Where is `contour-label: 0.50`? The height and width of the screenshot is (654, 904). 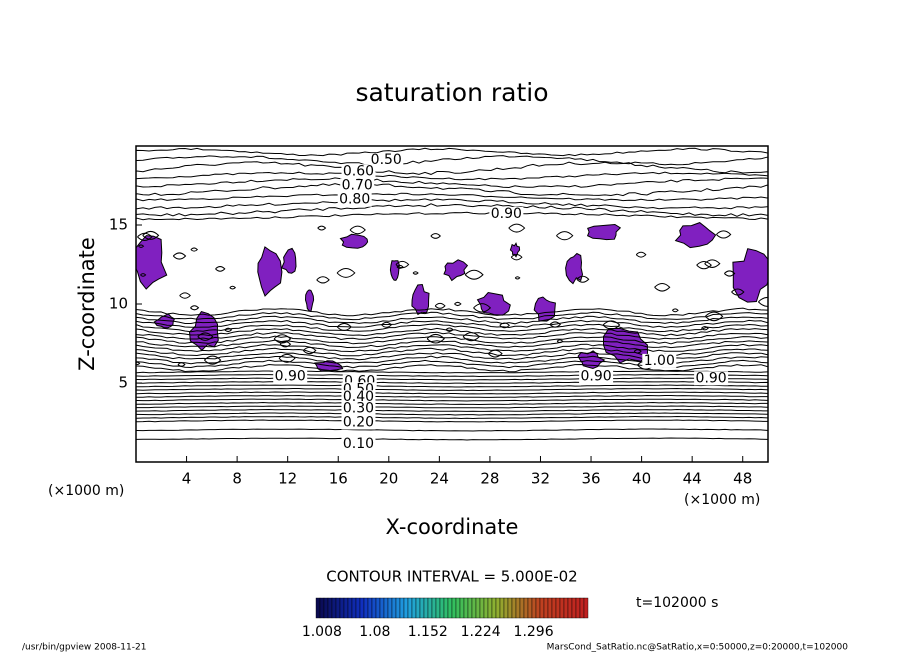 contour-label: 0.50 is located at coordinates (386, 160).